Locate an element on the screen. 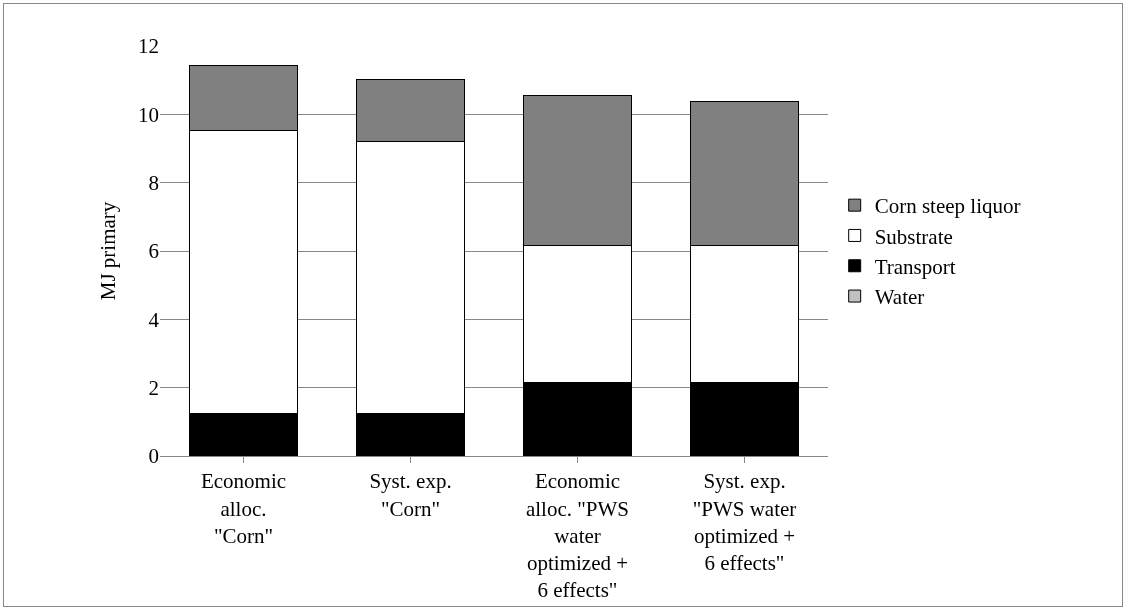 This screenshot has height=612, width=1128. x-tick-label: Syst. exp. "PWS water optimized + 6 effects" is located at coordinates (744, 522).